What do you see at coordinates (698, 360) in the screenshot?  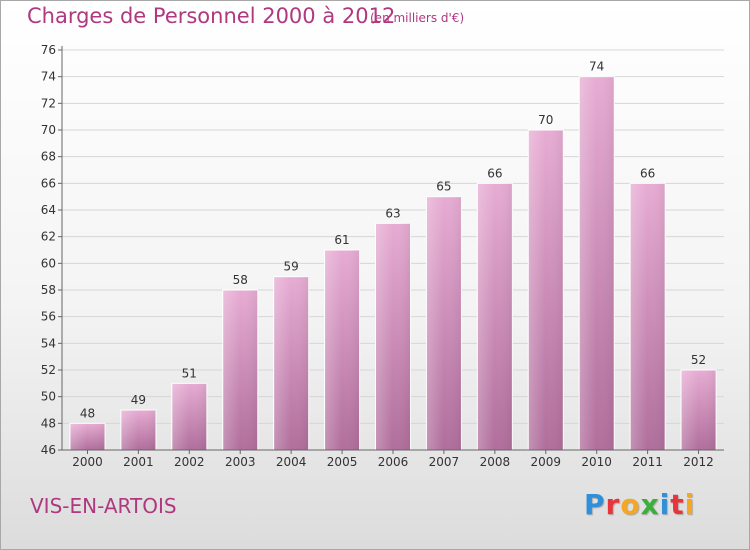 I see `bar-value-label: 52` at bounding box center [698, 360].